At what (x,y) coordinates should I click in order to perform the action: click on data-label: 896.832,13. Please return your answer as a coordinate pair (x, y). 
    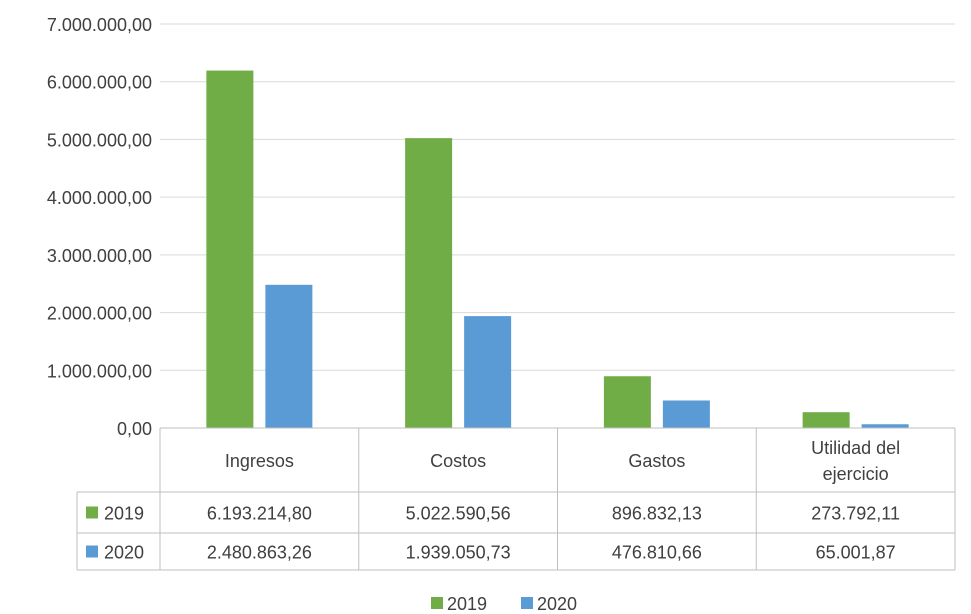
    Looking at the image, I should click on (657, 514).